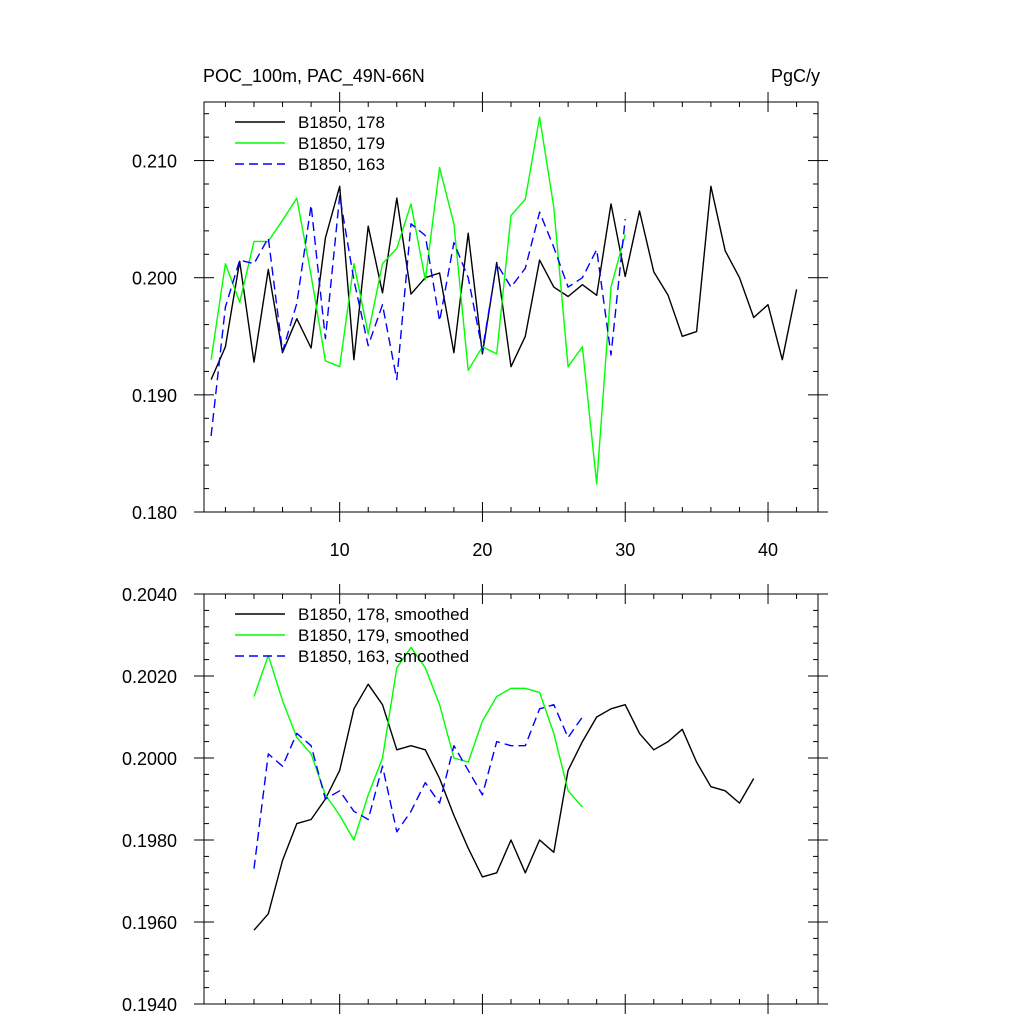 This screenshot has height=1024, width=1024. What do you see at coordinates (383, 635) in the screenshot?
I see `legend-label-2: B1850, 179, smoothed` at bounding box center [383, 635].